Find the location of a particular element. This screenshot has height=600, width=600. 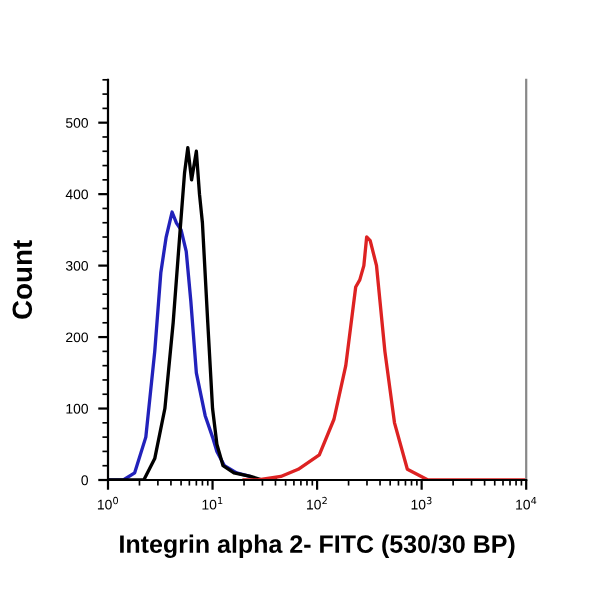

x-axis-title: Integrin alpha 2- FITC (530/30 BP) is located at coordinates (317, 546).